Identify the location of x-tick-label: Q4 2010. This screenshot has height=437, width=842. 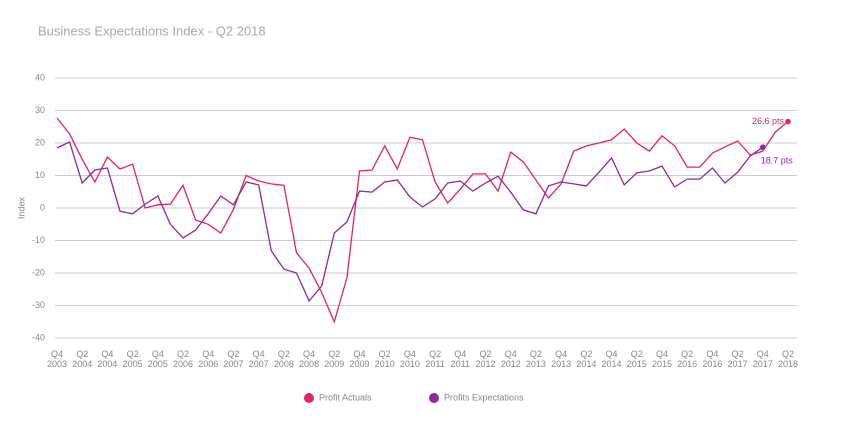
(410, 359).